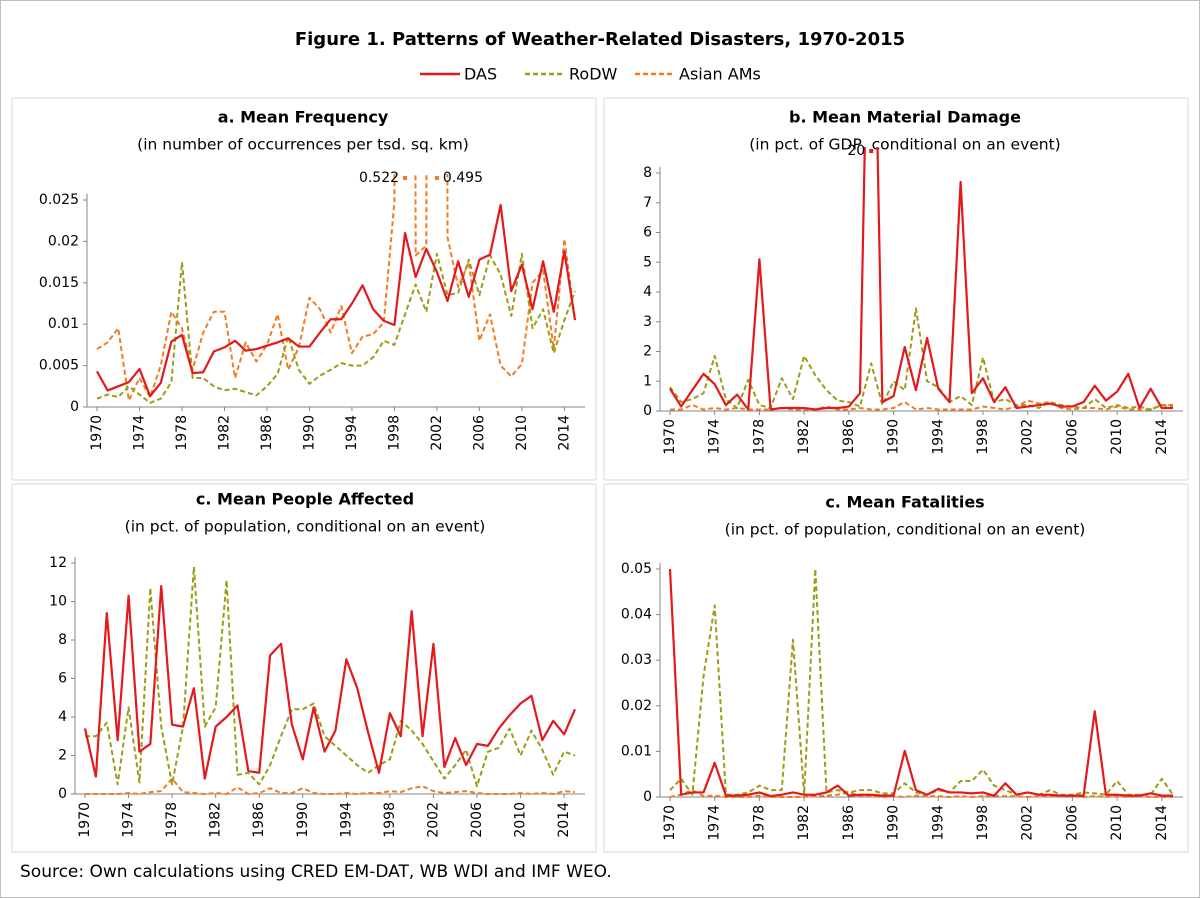 This screenshot has width=1200, height=898. Describe the element at coordinates (59, 283) in the screenshot. I see `y-tick-label: 0.015` at that location.